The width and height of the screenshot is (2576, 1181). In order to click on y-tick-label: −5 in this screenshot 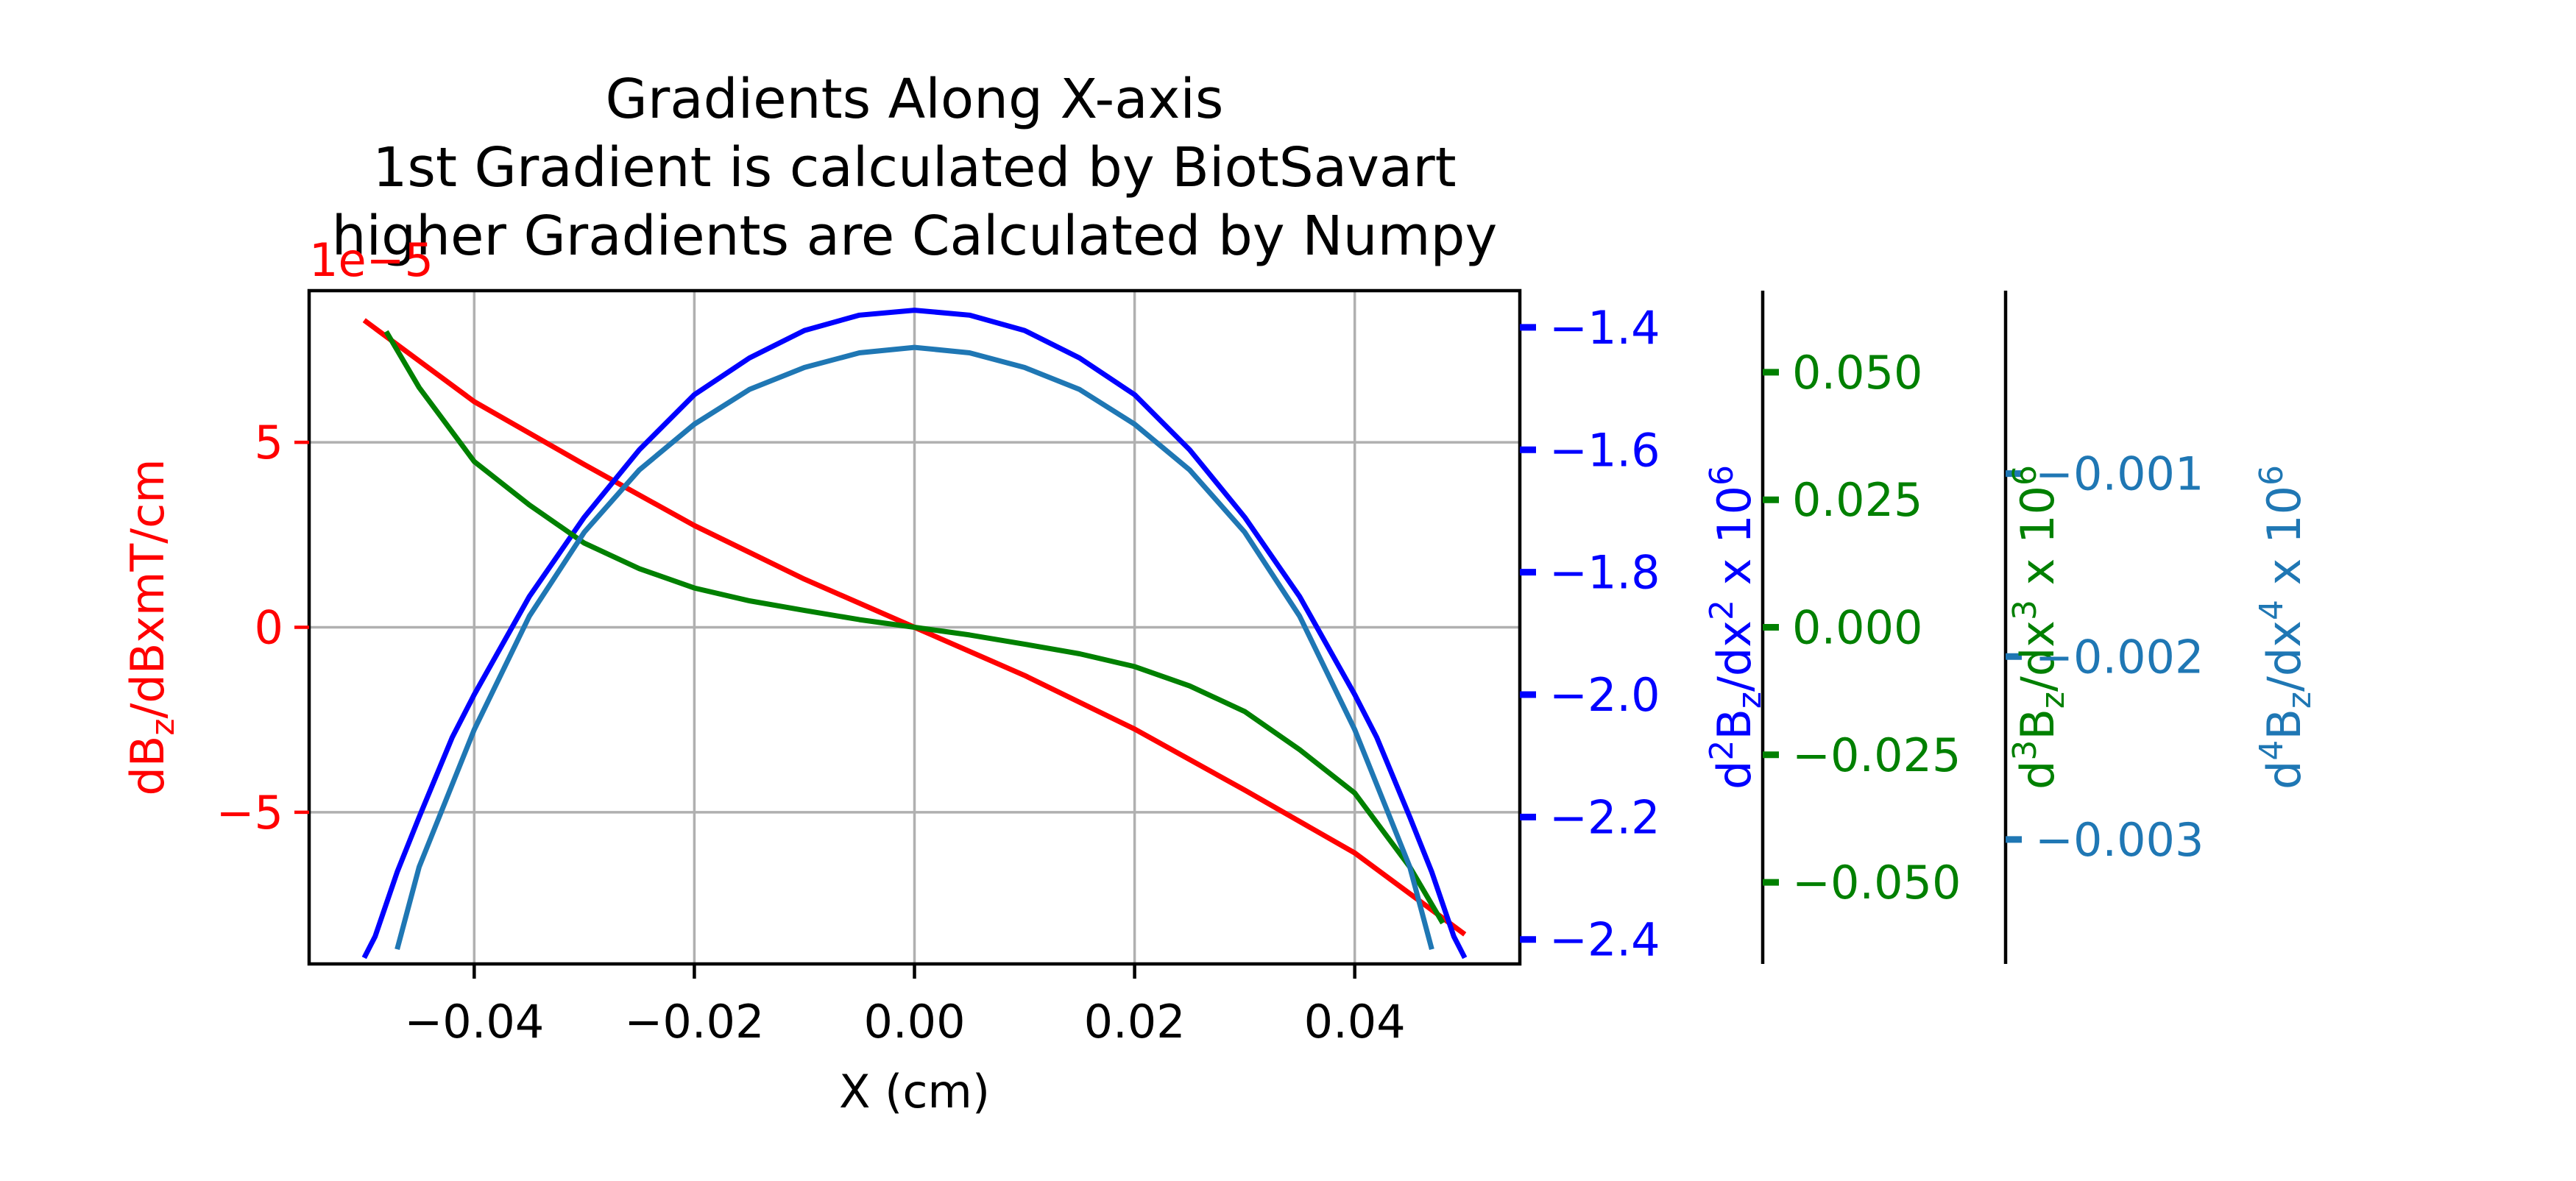, I will do `click(249, 813)`.